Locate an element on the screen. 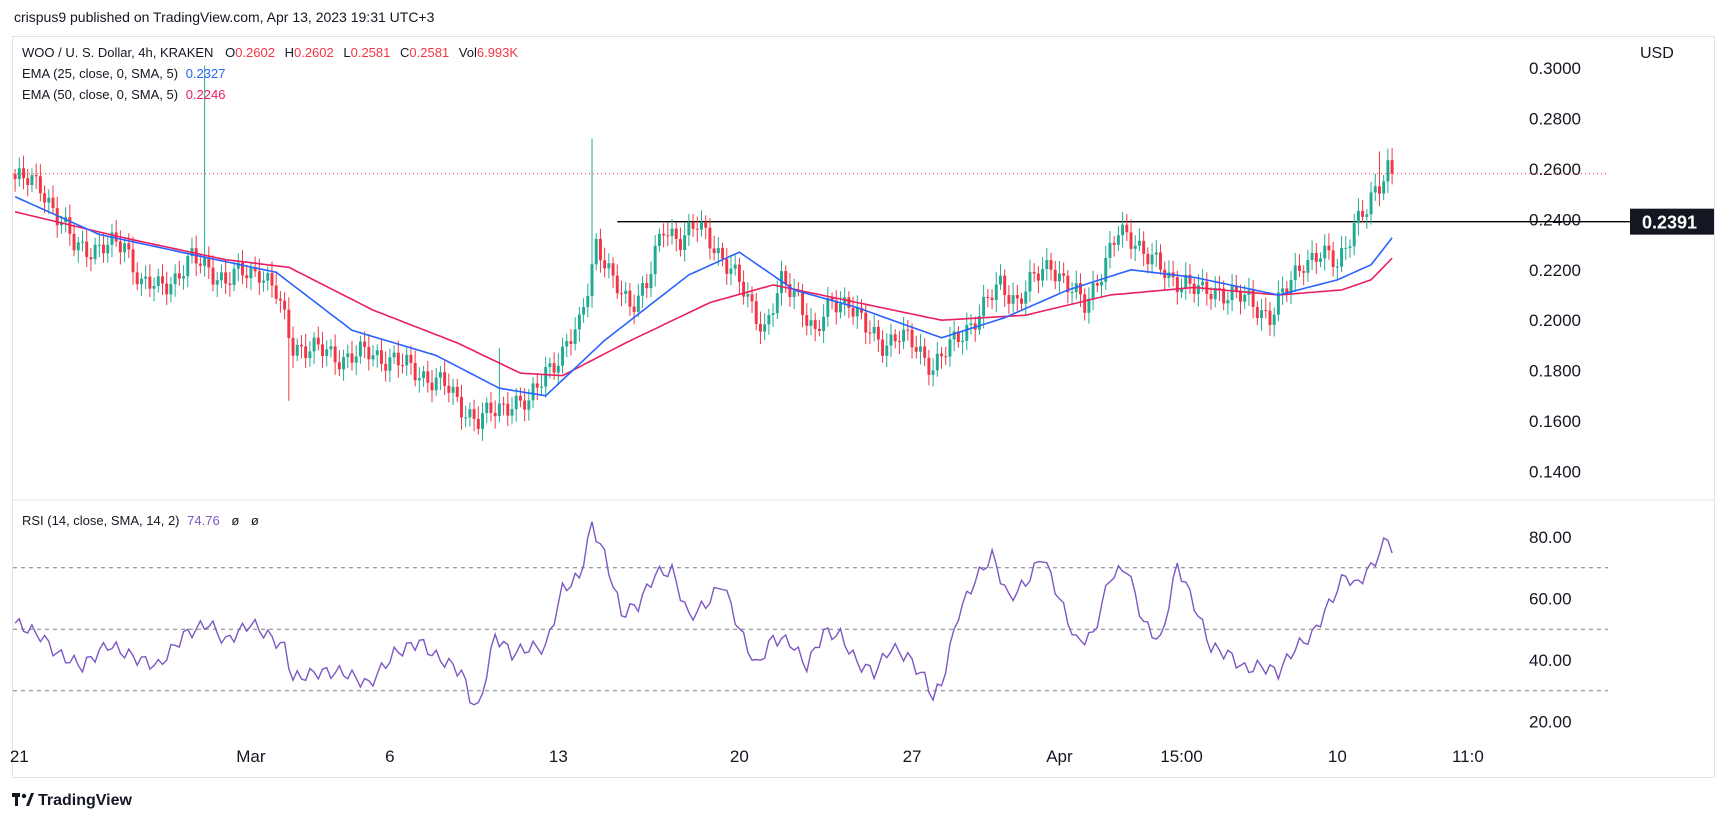 The height and width of the screenshot is (823, 1732). legend-close: 0.2581 is located at coordinates (429, 52).